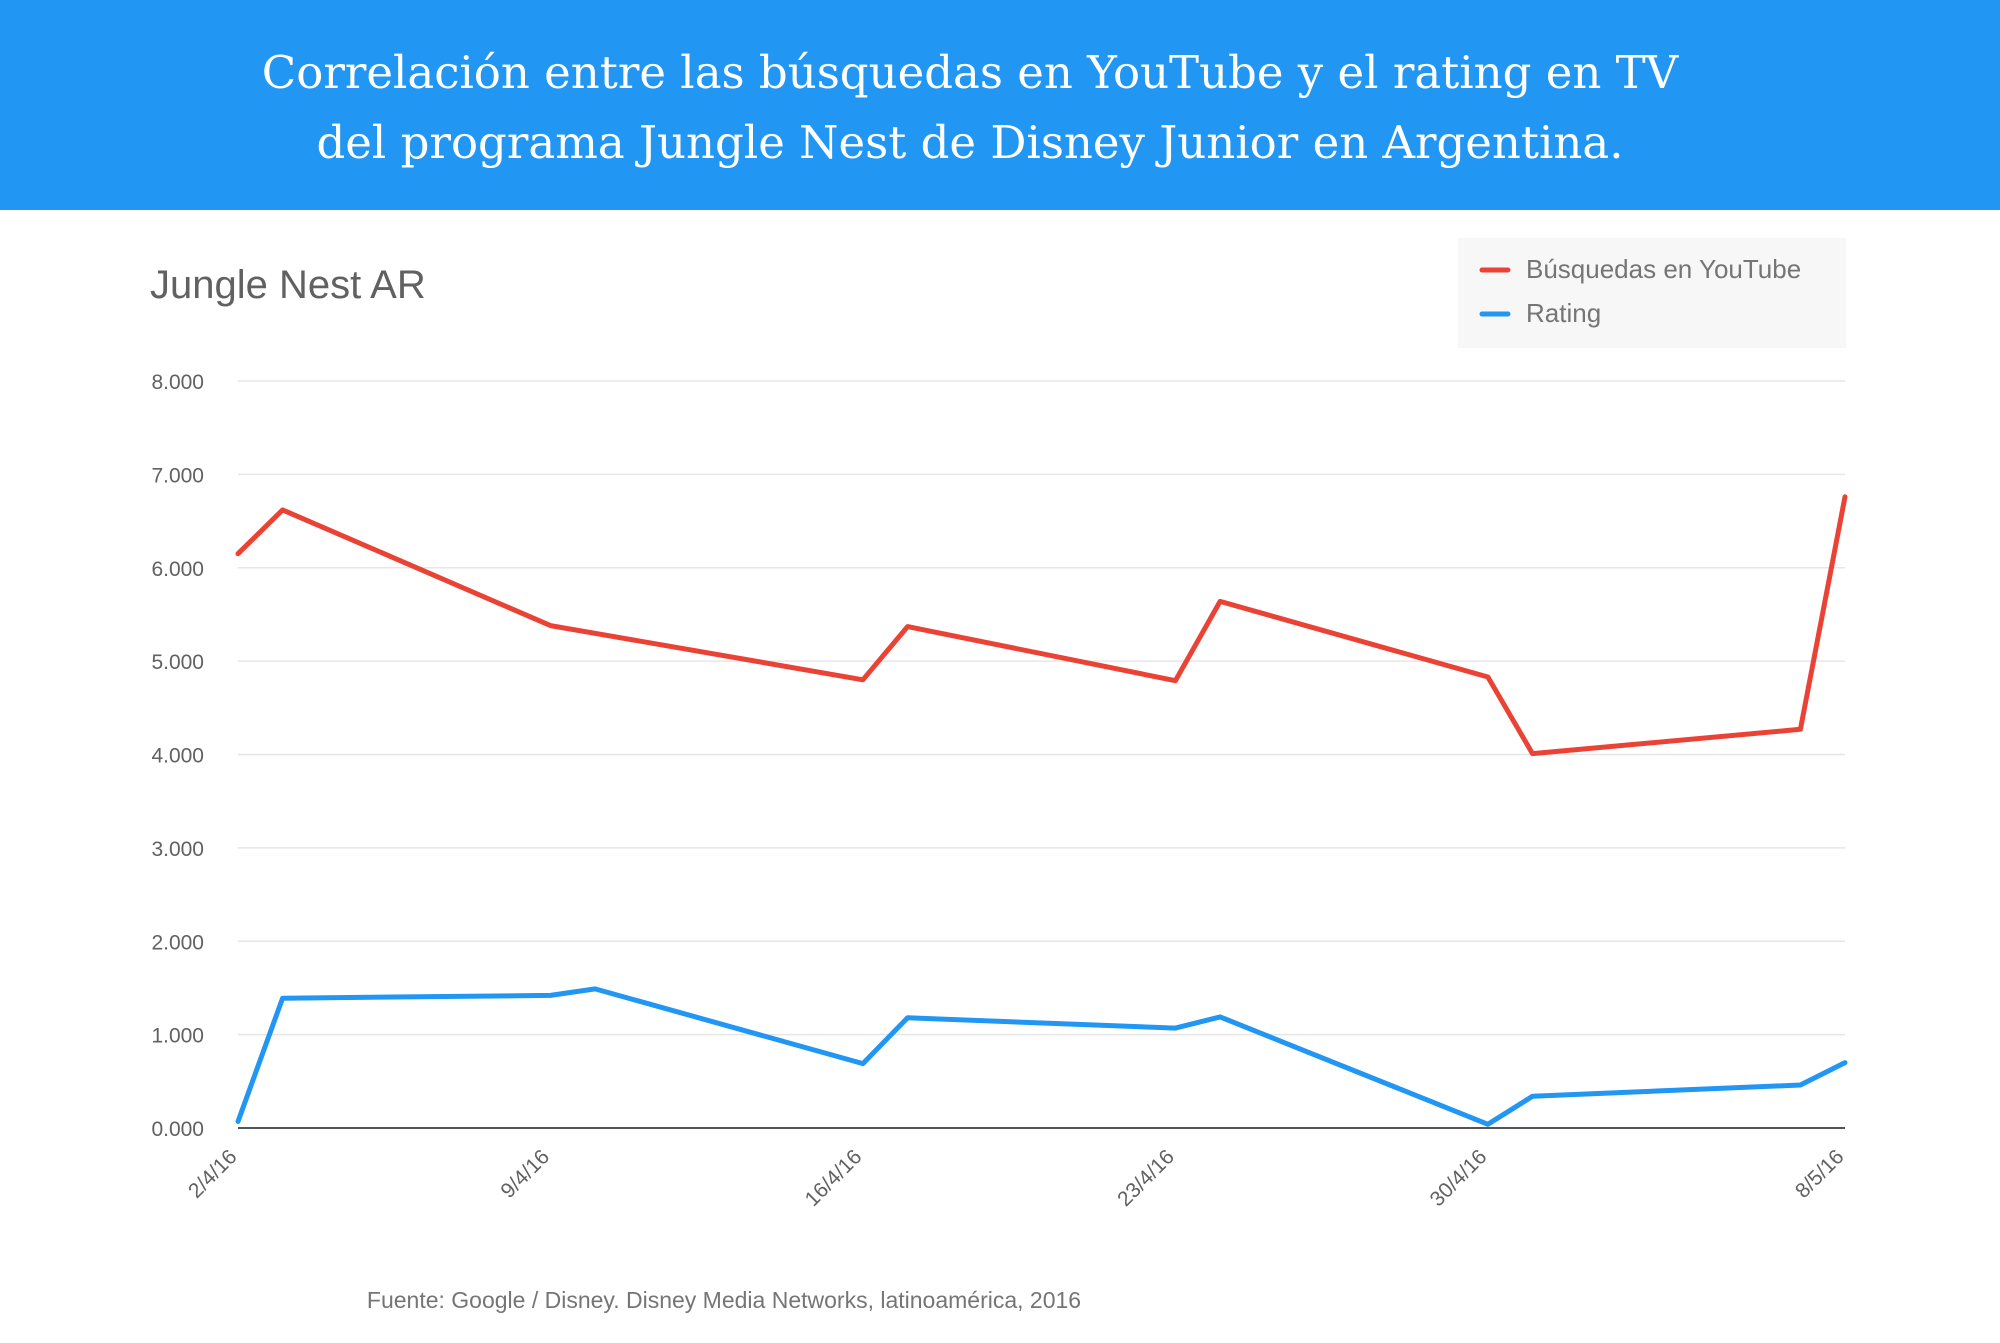  What do you see at coordinates (288, 285) in the screenshot?
I see `chart-title: Jungle Nest AR` at bounding box center [288, 285].